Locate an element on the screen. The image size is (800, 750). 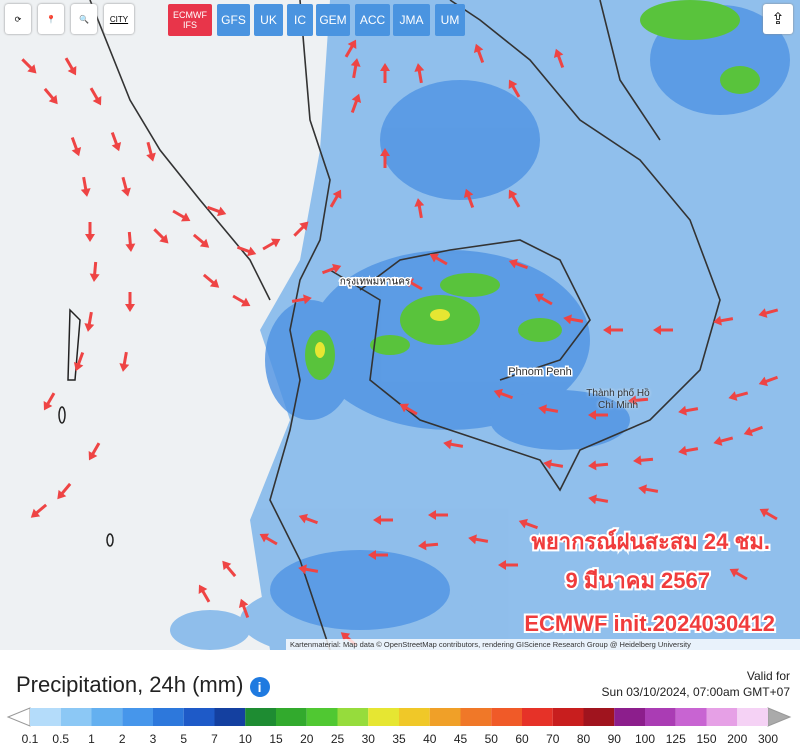
city-button: CITY is located at coordinates (119, 19).